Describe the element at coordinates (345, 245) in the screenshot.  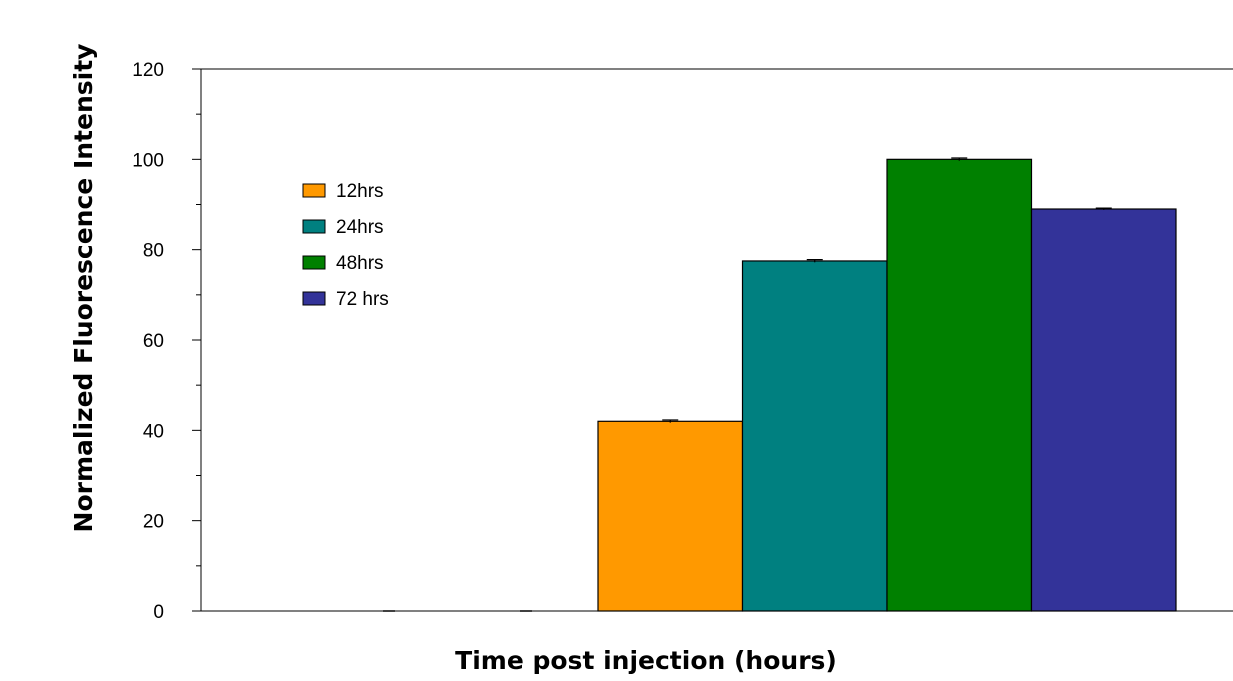
I see `legend: 12hrs 24hrs 48hrs 72 hrs` at that location.